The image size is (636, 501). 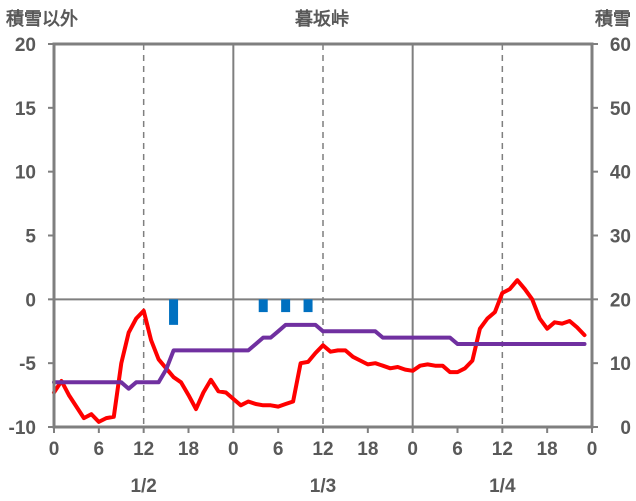 What do you see at coordinates (30, 300) in the screenshot?
I see `left-tick-label: 0` at bounding box center [30, 300].